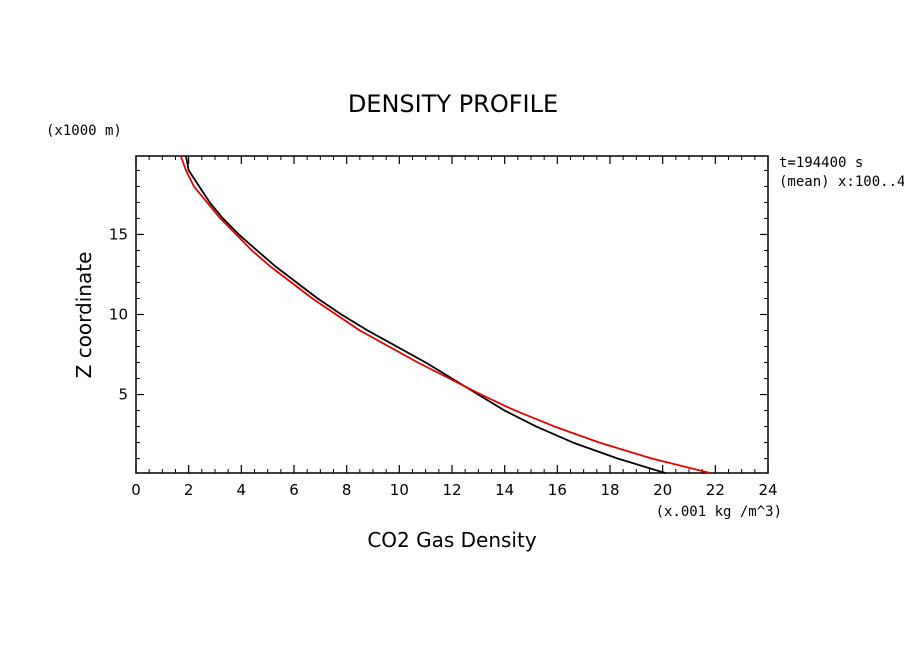 This screenshot has height=654, width=904. What do you see at coordinates (557, 490) in the screenshot?
I see `x-tick-label: 16` at bounding box center [557, 490].